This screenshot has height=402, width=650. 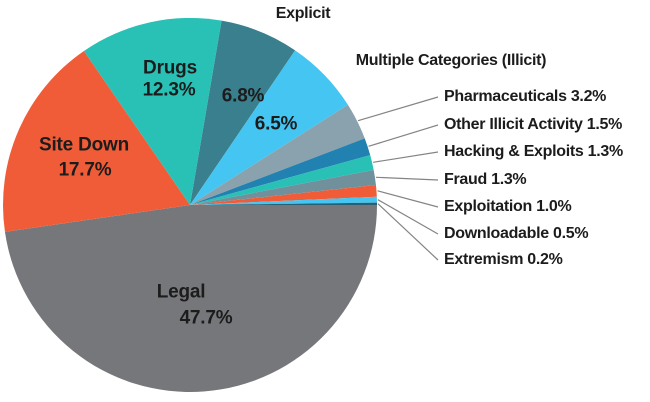 What do you see at coordinates (152, 111) in the screenshot?
I see `pie-slice-drugs` at bounding box center [152, 111].